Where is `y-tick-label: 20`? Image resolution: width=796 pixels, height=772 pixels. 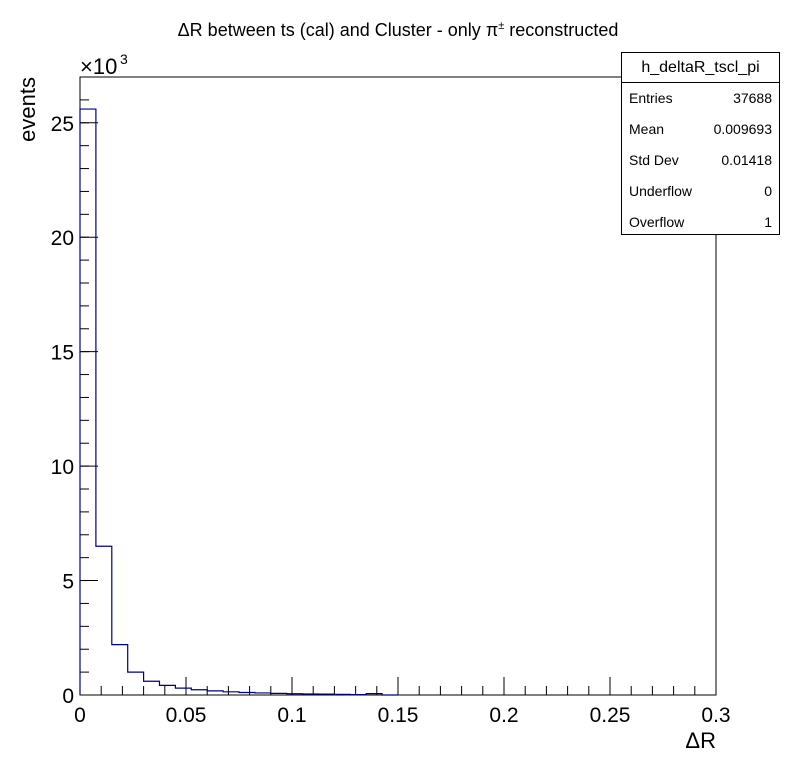
y-tick-label: 20 is located at coordinates (62, 238).